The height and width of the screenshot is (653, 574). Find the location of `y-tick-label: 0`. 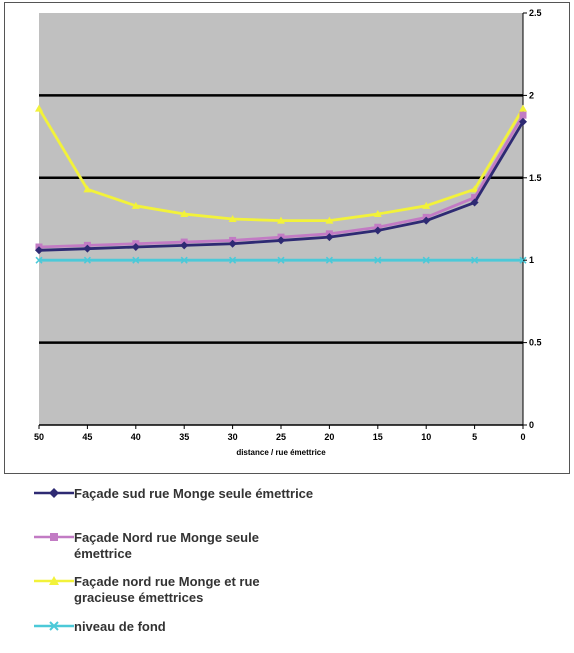

y-tick-label: 0 is located at coordinates (531, 425).